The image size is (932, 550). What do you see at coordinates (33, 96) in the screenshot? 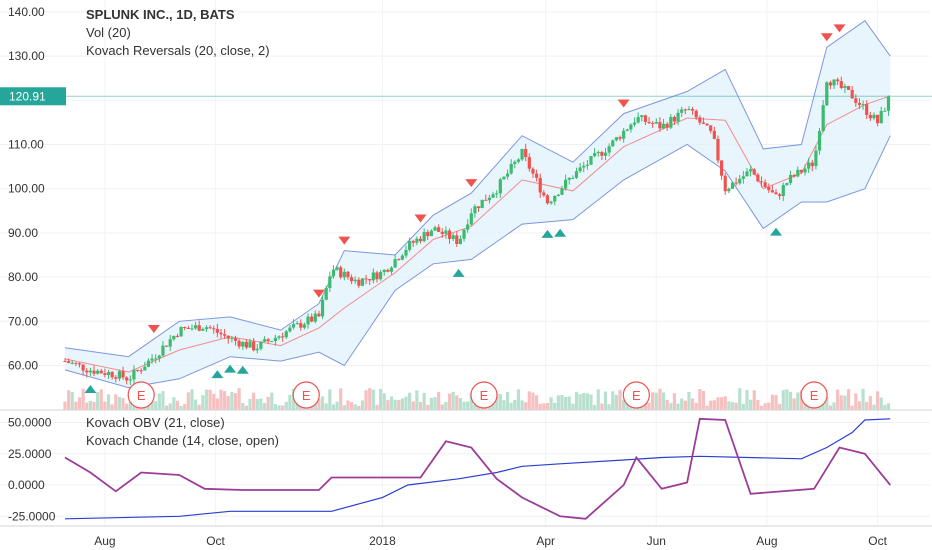
I see `current-price-label-bg` at bounding box center [33, 96].